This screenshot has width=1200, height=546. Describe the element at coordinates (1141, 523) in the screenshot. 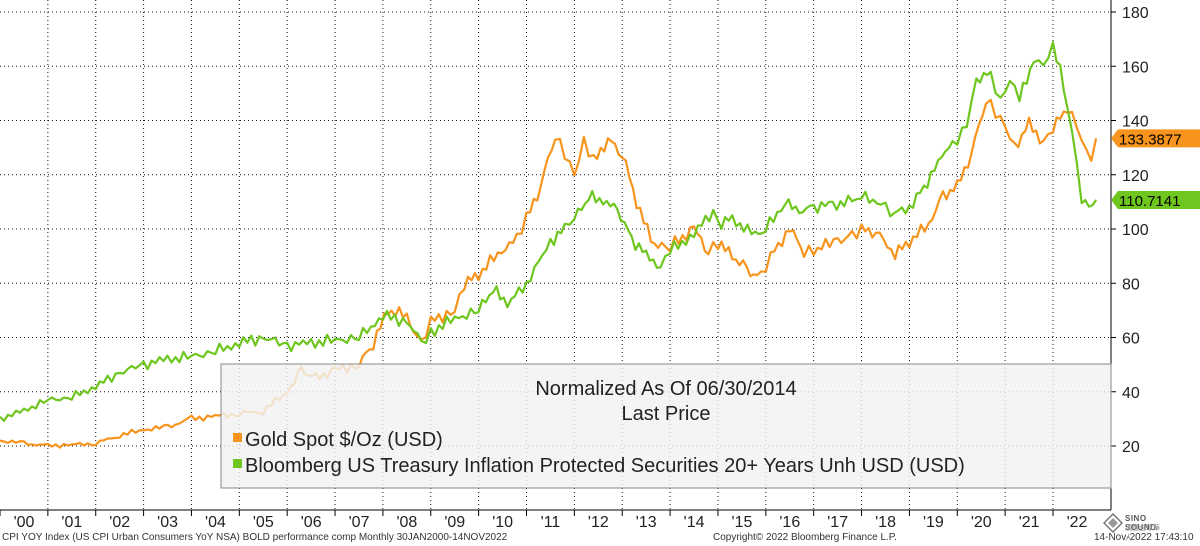

I see `logo-text: SINO SOUND` at that location.